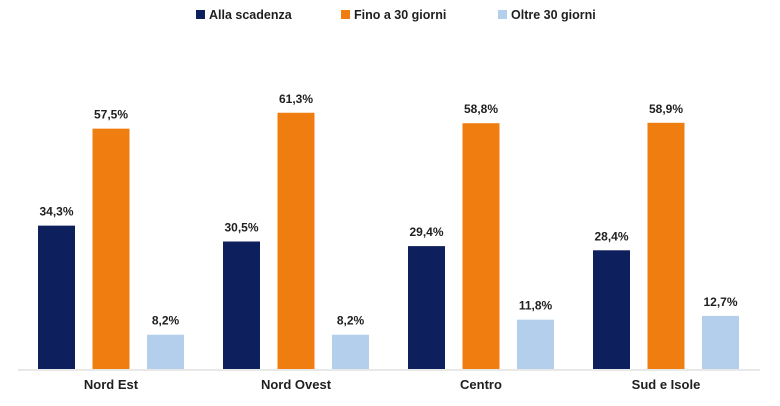  Describe the element at coordinates (296, 384) in the screenshot. I see `x-tick-label: Nord Ovest` at that location.